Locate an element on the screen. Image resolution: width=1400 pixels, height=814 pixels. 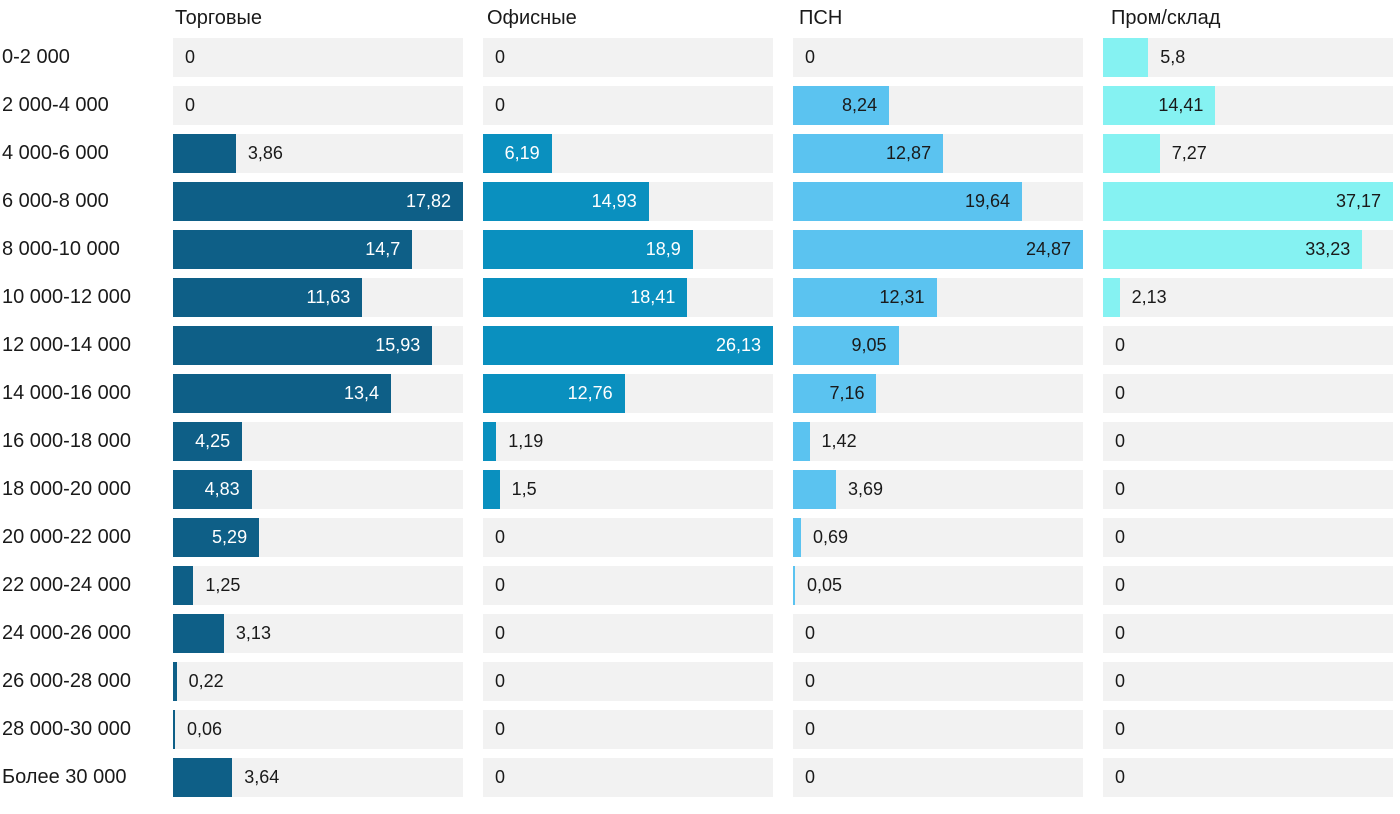
bar-track: 37,17 is located at coordinates (1248, 201).